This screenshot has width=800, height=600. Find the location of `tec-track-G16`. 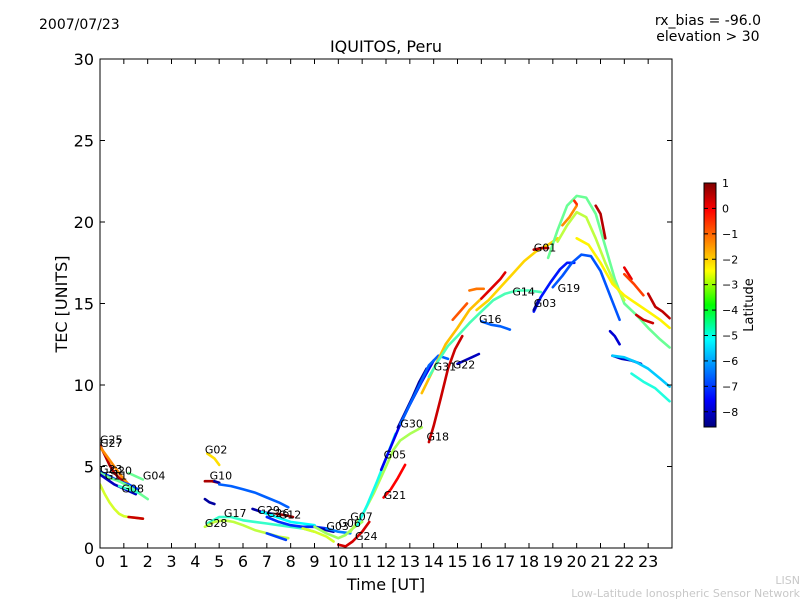

tec-track-G16 is located at coordinates (495, 325).